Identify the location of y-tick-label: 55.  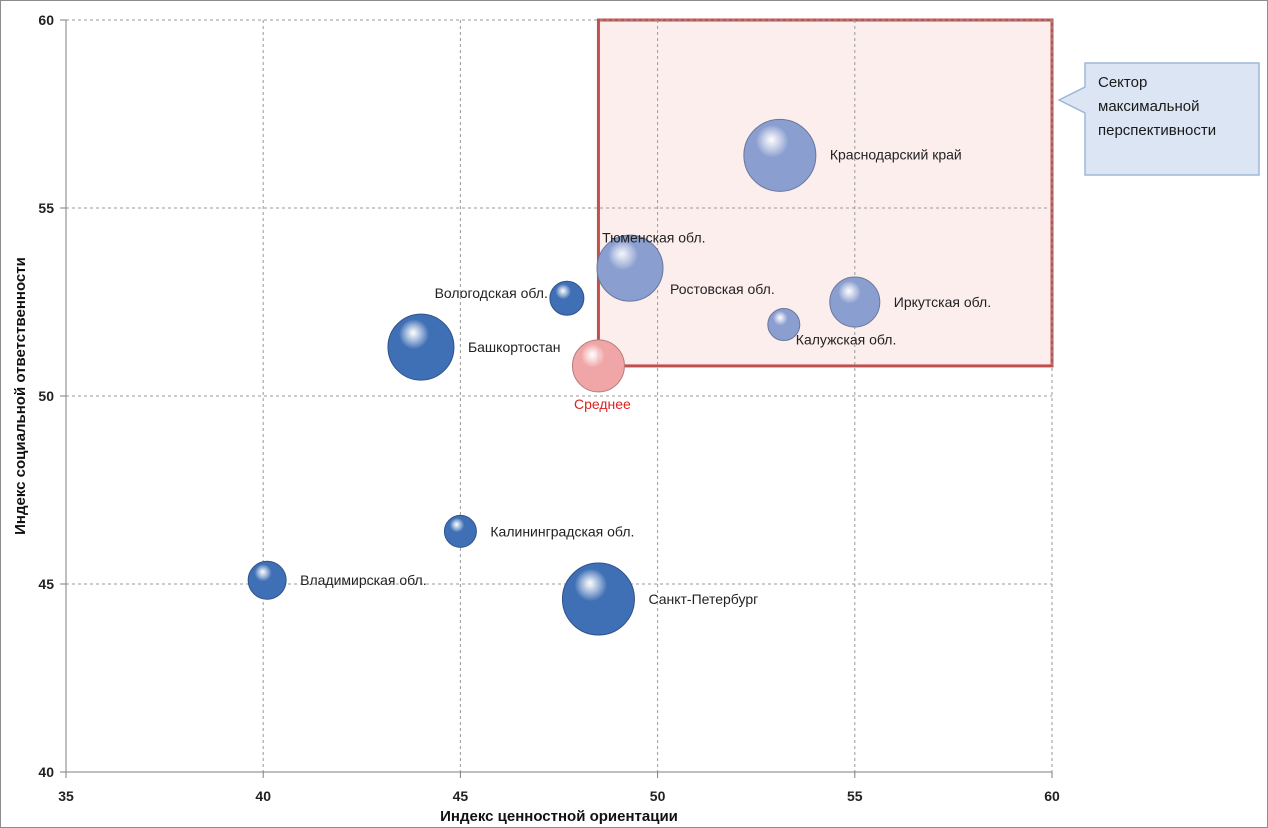
(46, 208).